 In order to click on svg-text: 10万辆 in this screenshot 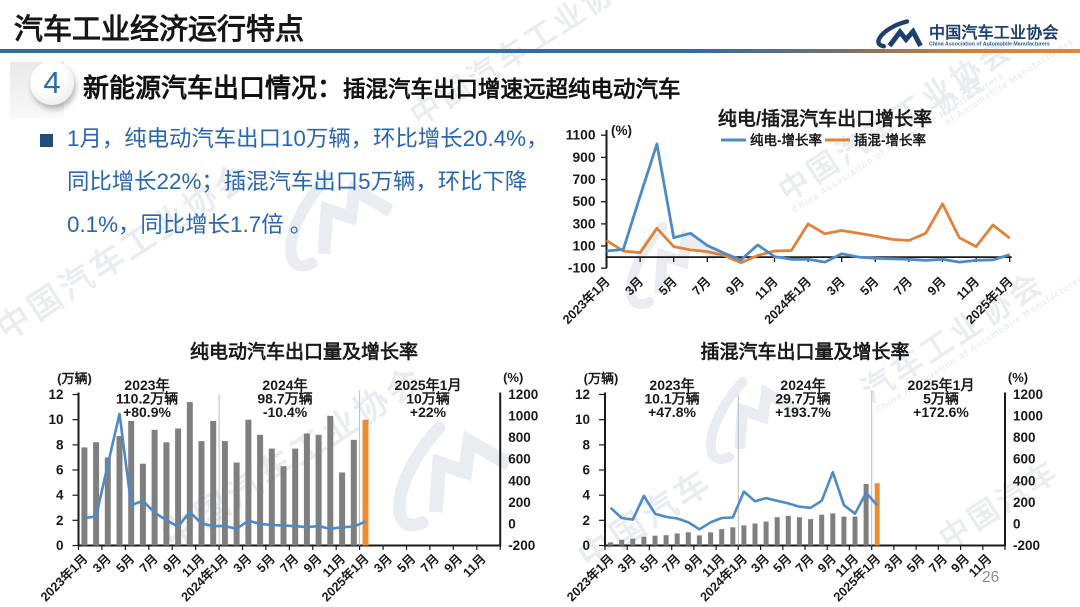, I will do `click(428, 399)`.